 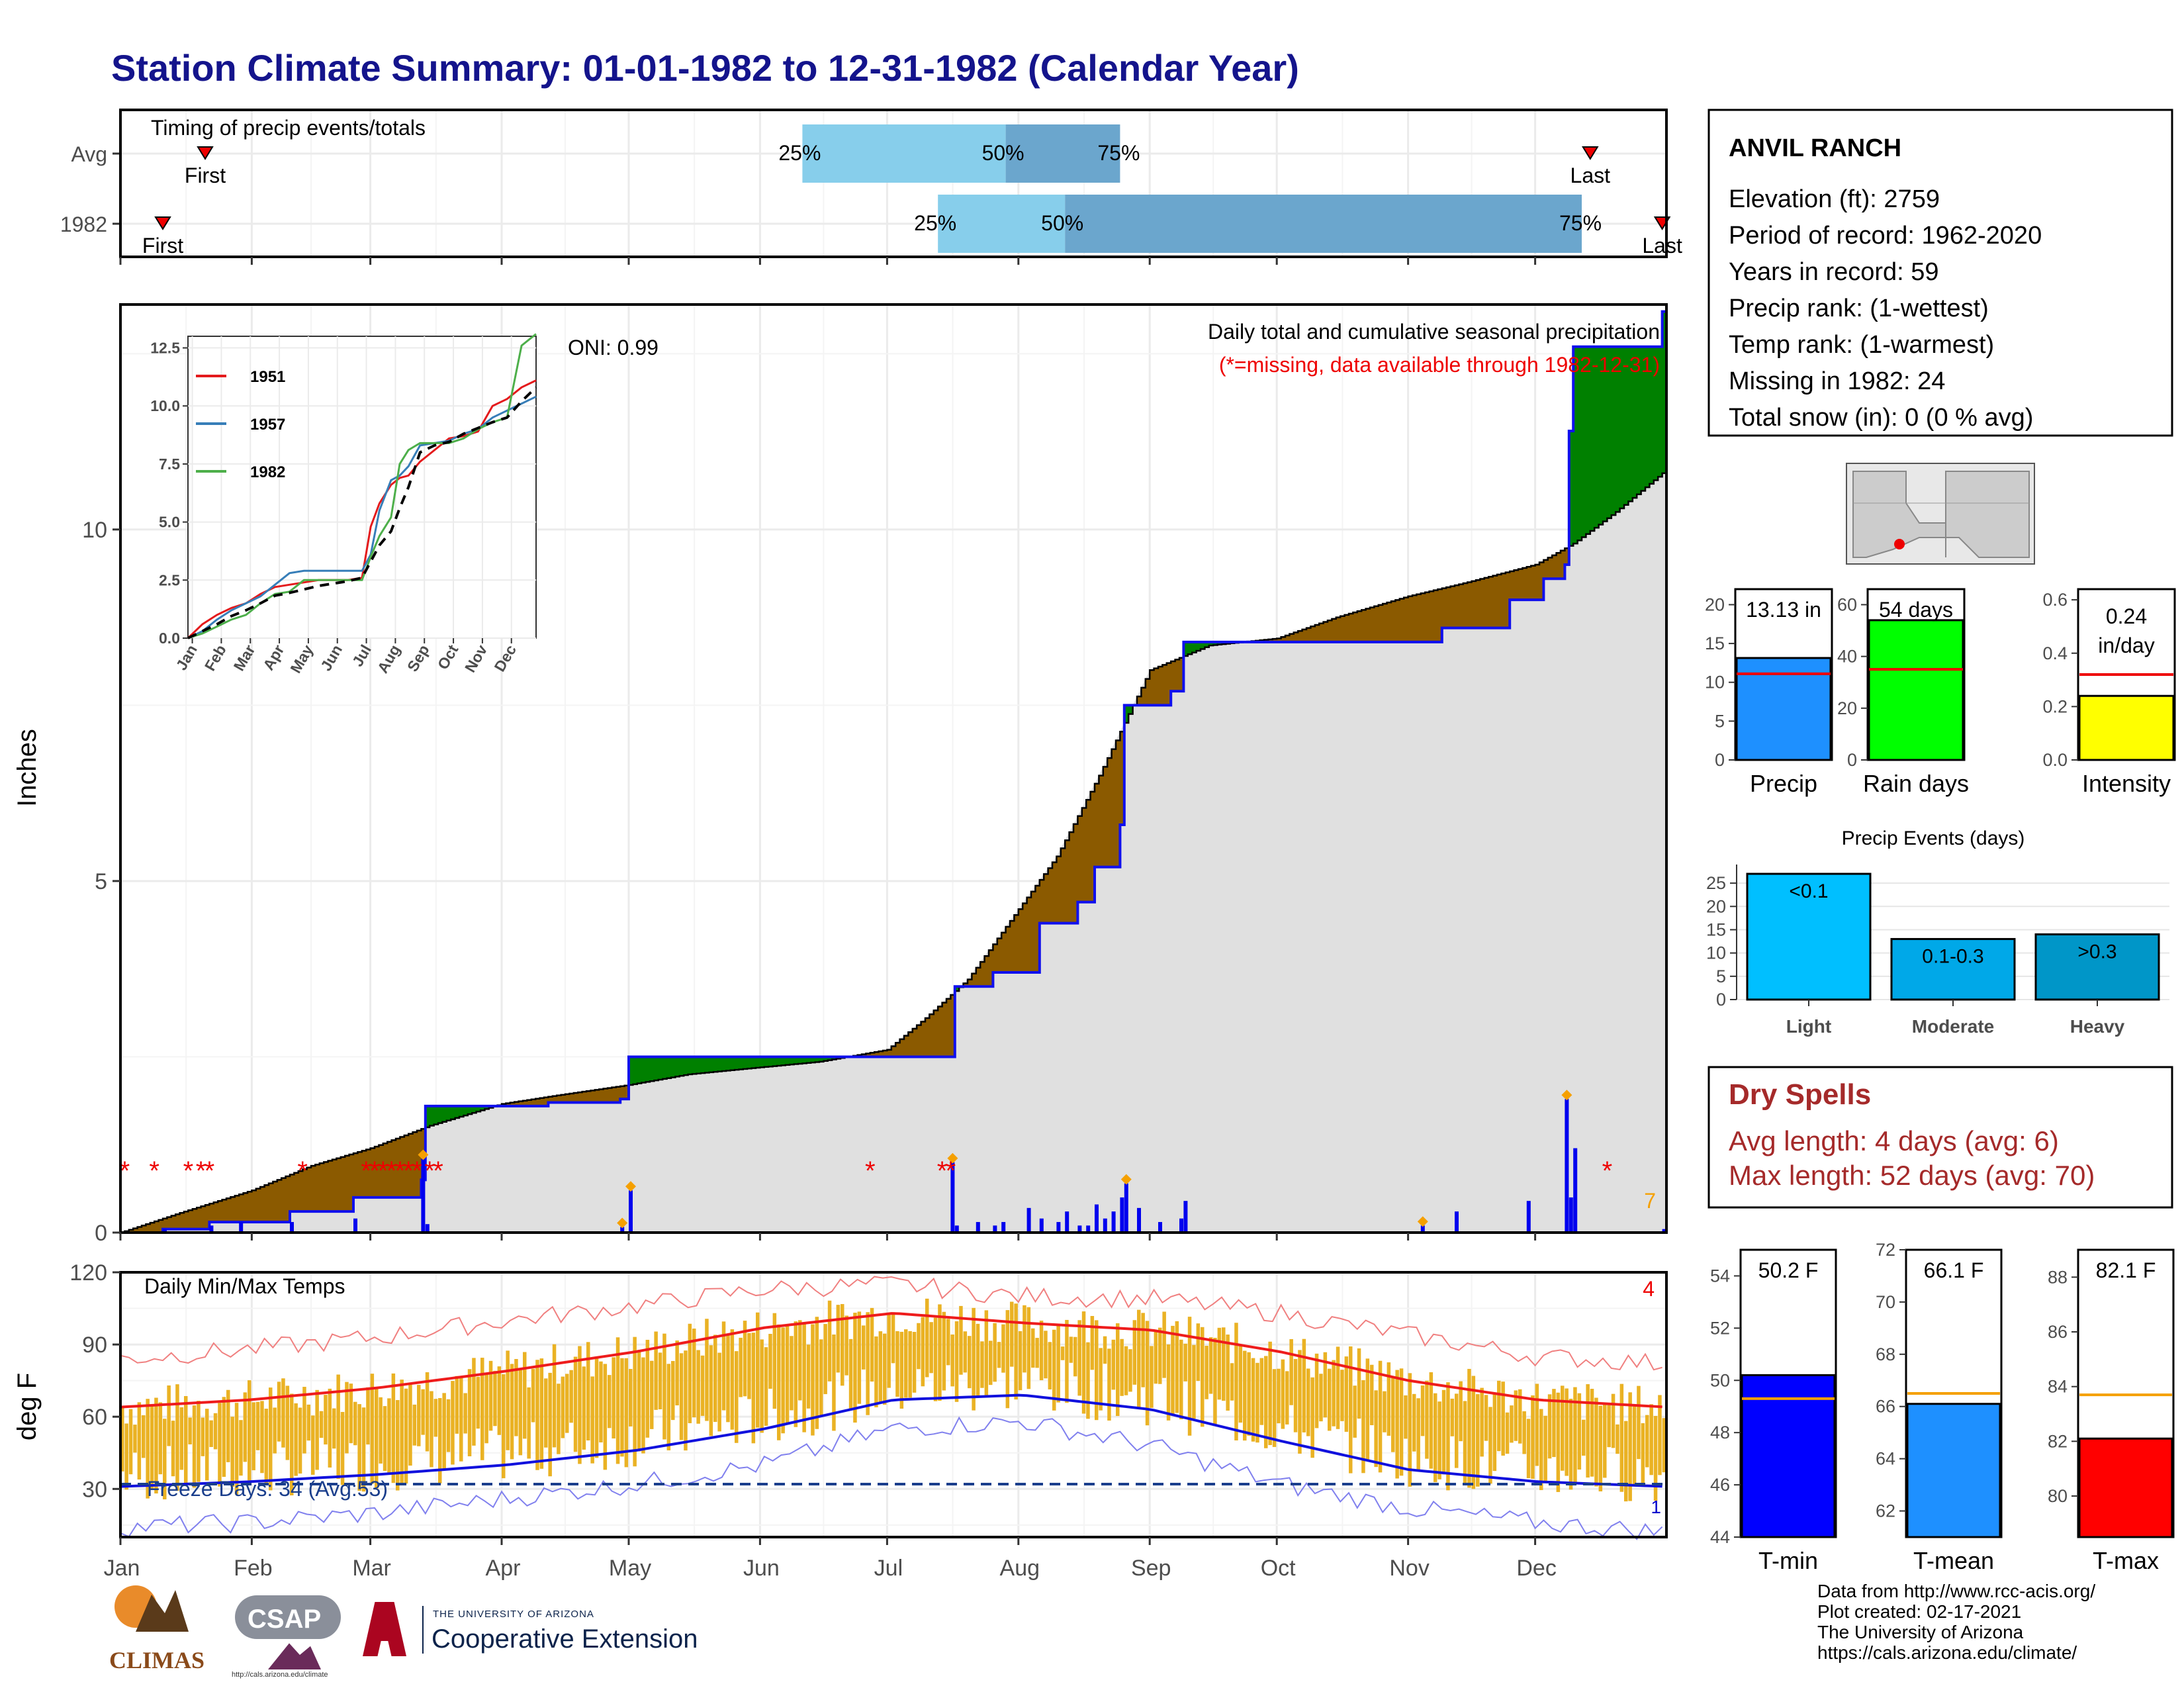 I want to click on record-min-line, so click(x=892, y=1478).